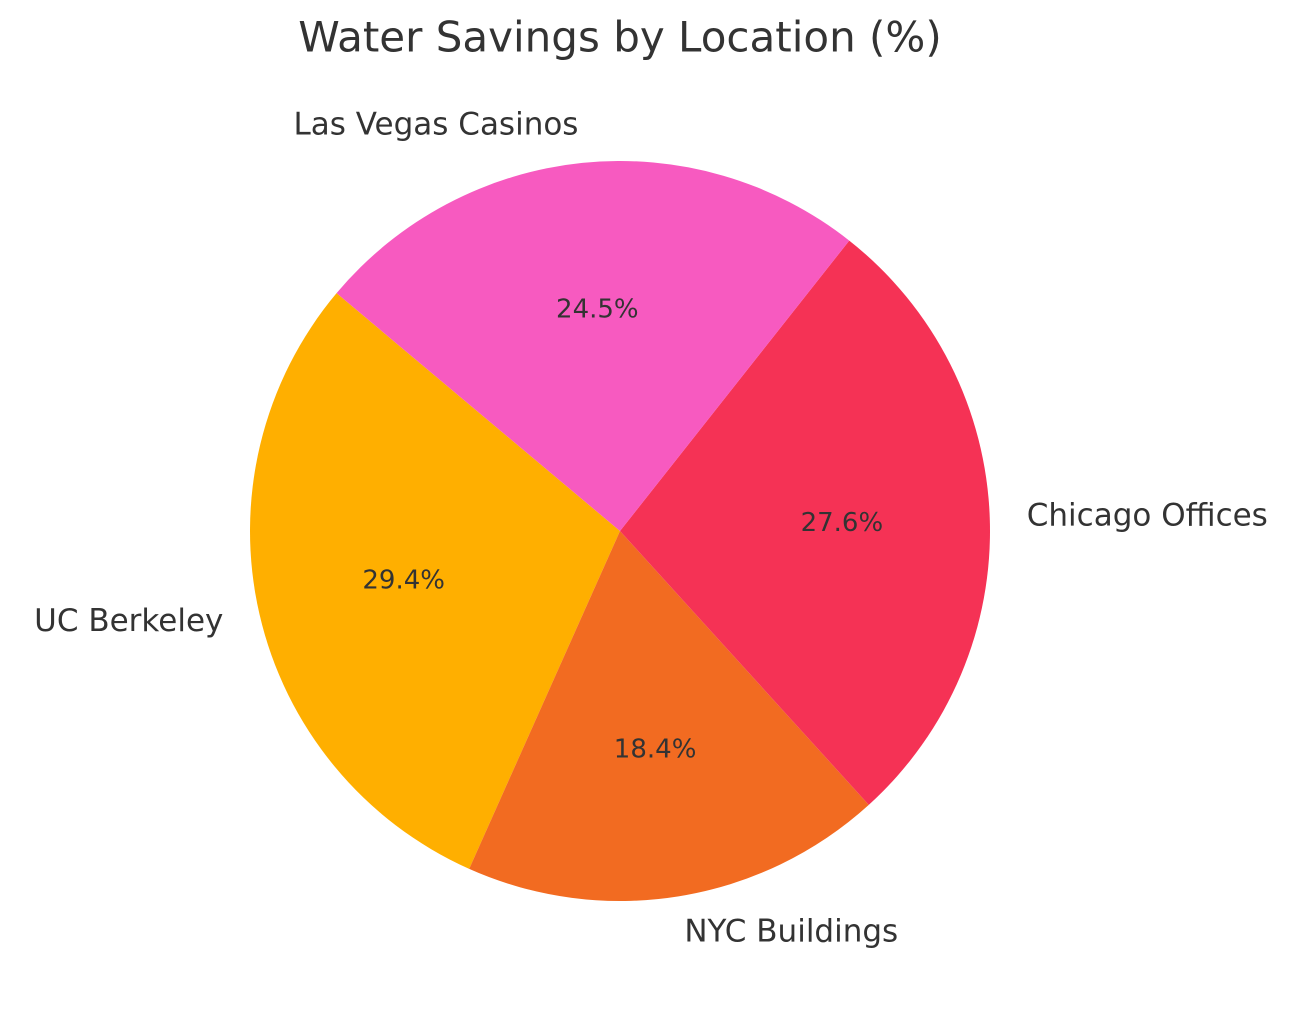 This screenshot has width=1305, height=1014. Describe the element at coordinates (655, 750) in the screenshot. I see `value-label: 18.4%` at that location.